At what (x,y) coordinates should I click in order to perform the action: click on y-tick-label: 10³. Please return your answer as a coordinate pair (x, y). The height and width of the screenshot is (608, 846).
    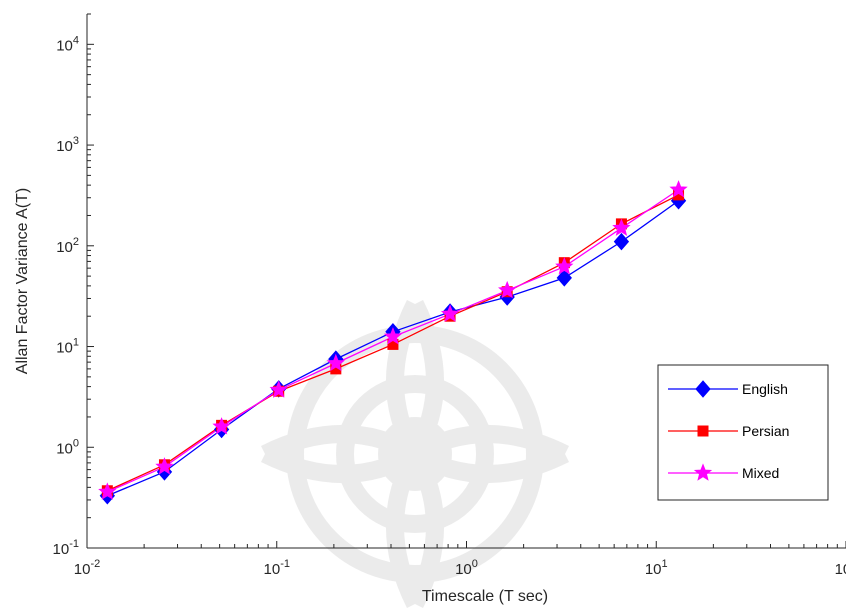
    Looking at the image, I should click on (67, 145).